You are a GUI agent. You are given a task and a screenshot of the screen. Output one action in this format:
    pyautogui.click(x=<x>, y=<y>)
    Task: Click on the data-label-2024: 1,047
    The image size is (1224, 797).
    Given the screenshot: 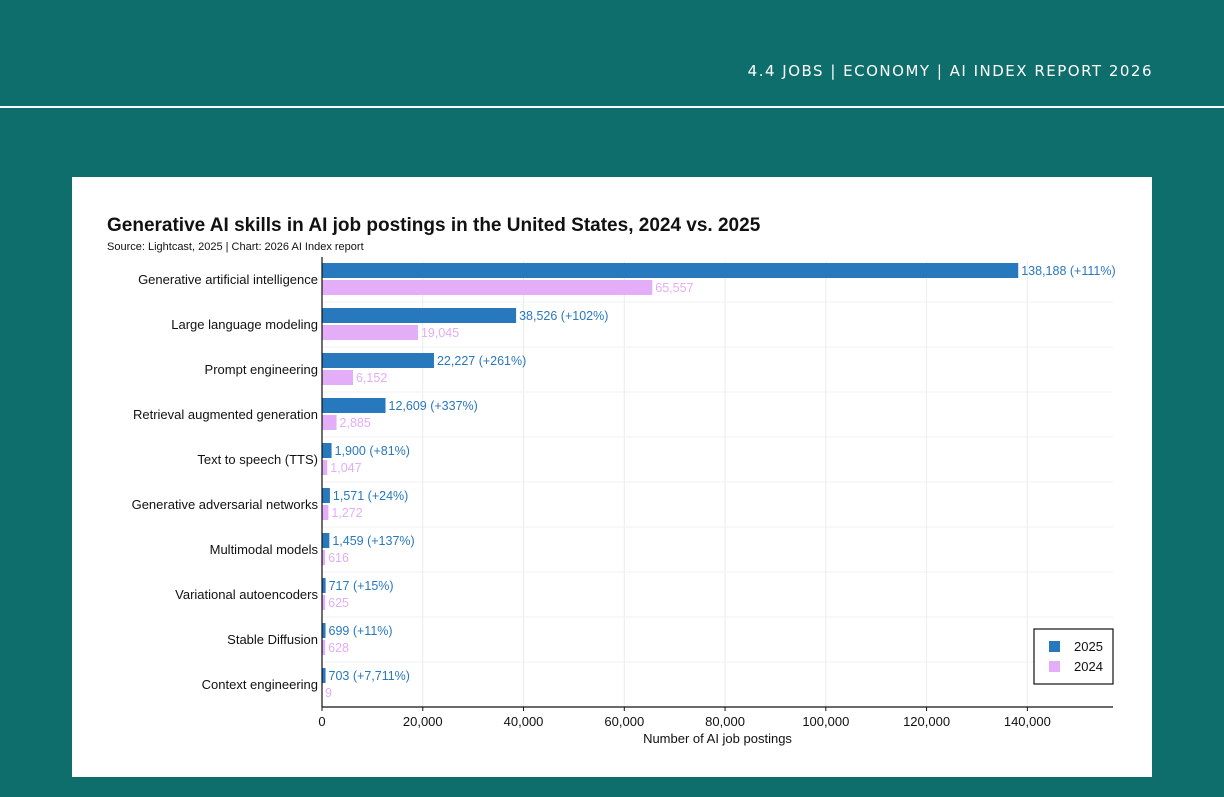 What is the action you would take?
    pyautogui.click(x=345, y=468)
    